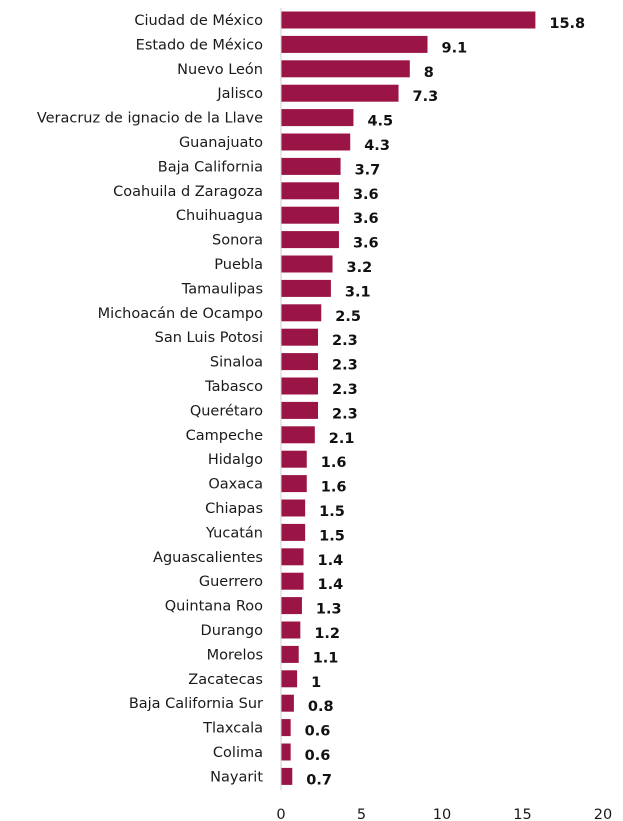 The height and width of the screenshot is (821, 623). Describe the element at coordinates (327, 634) in the screenshot. I see `value-label: 1.2` at that location.